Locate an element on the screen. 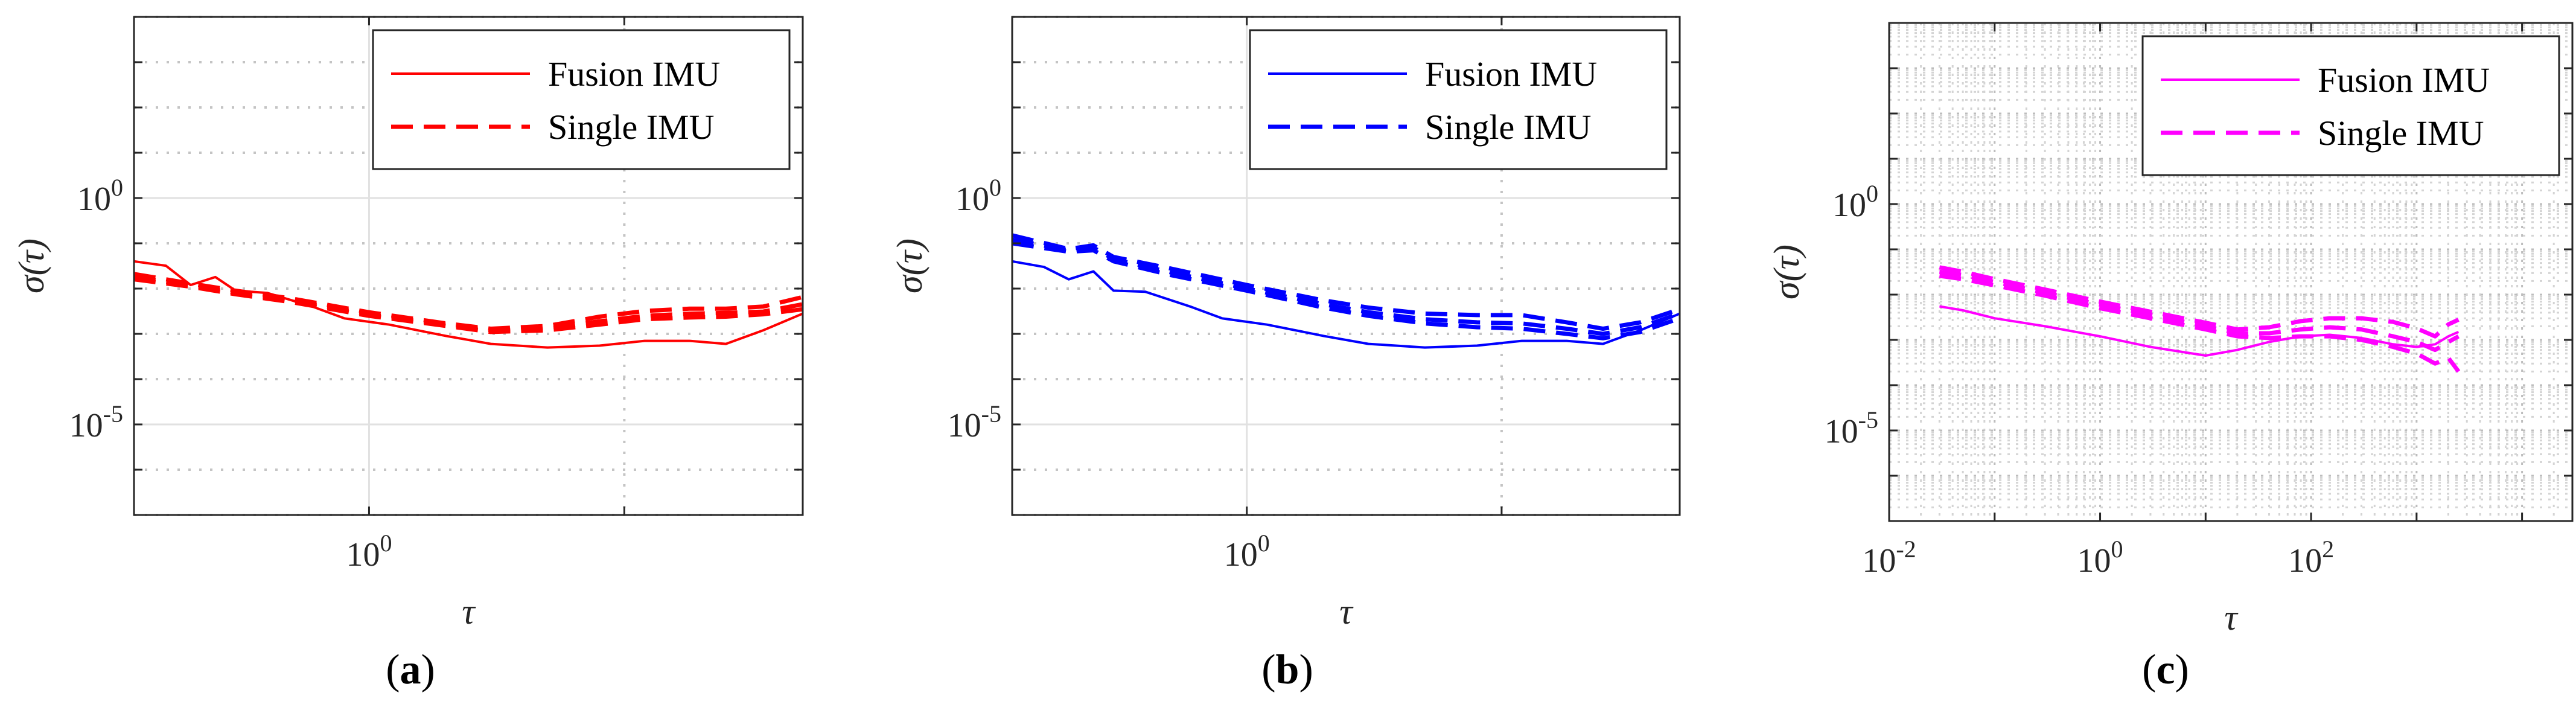  panel-label-a: (a) is located at coordinates (410, 670).